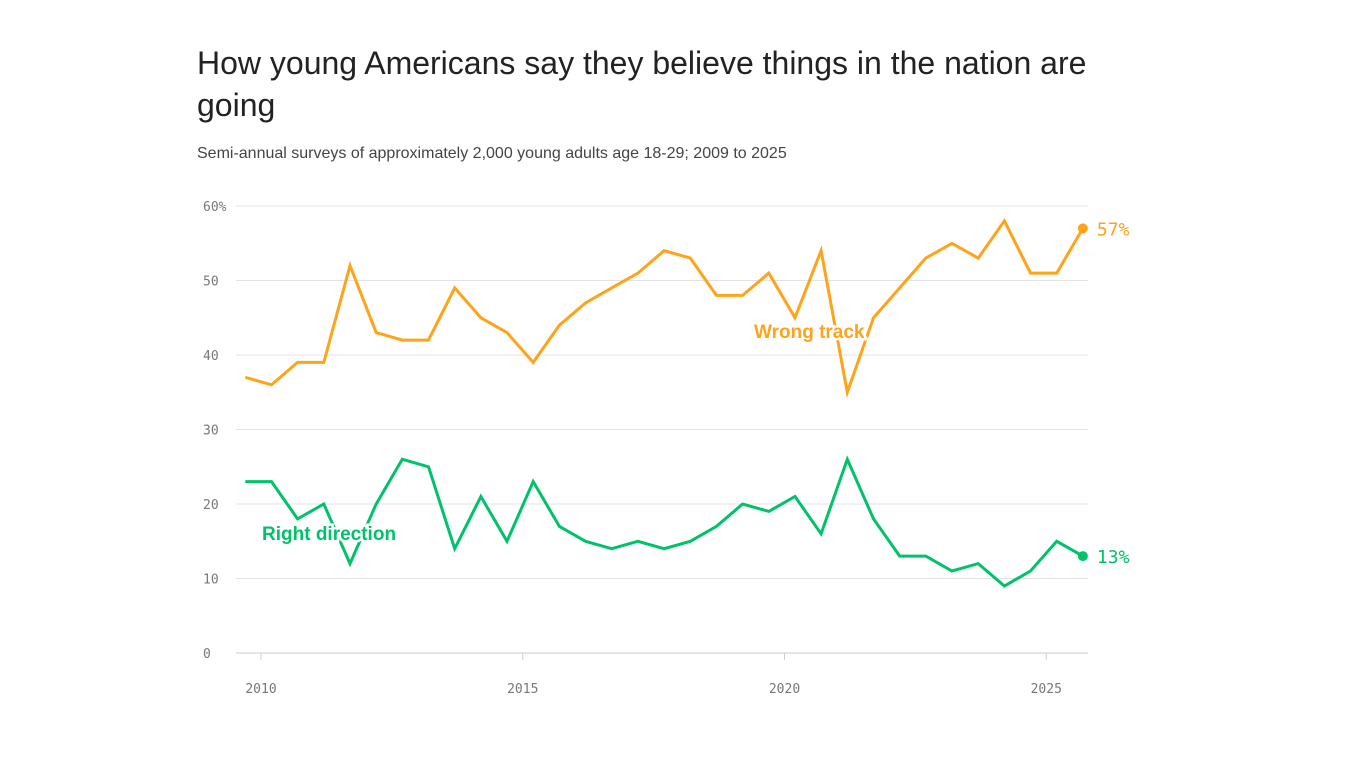 This screenshot has height=768, width=1366. What do you see at coordinates (260, 689) in the screenshot?
I see `x-tick-label: 2010` at bounding box center [260, 689].